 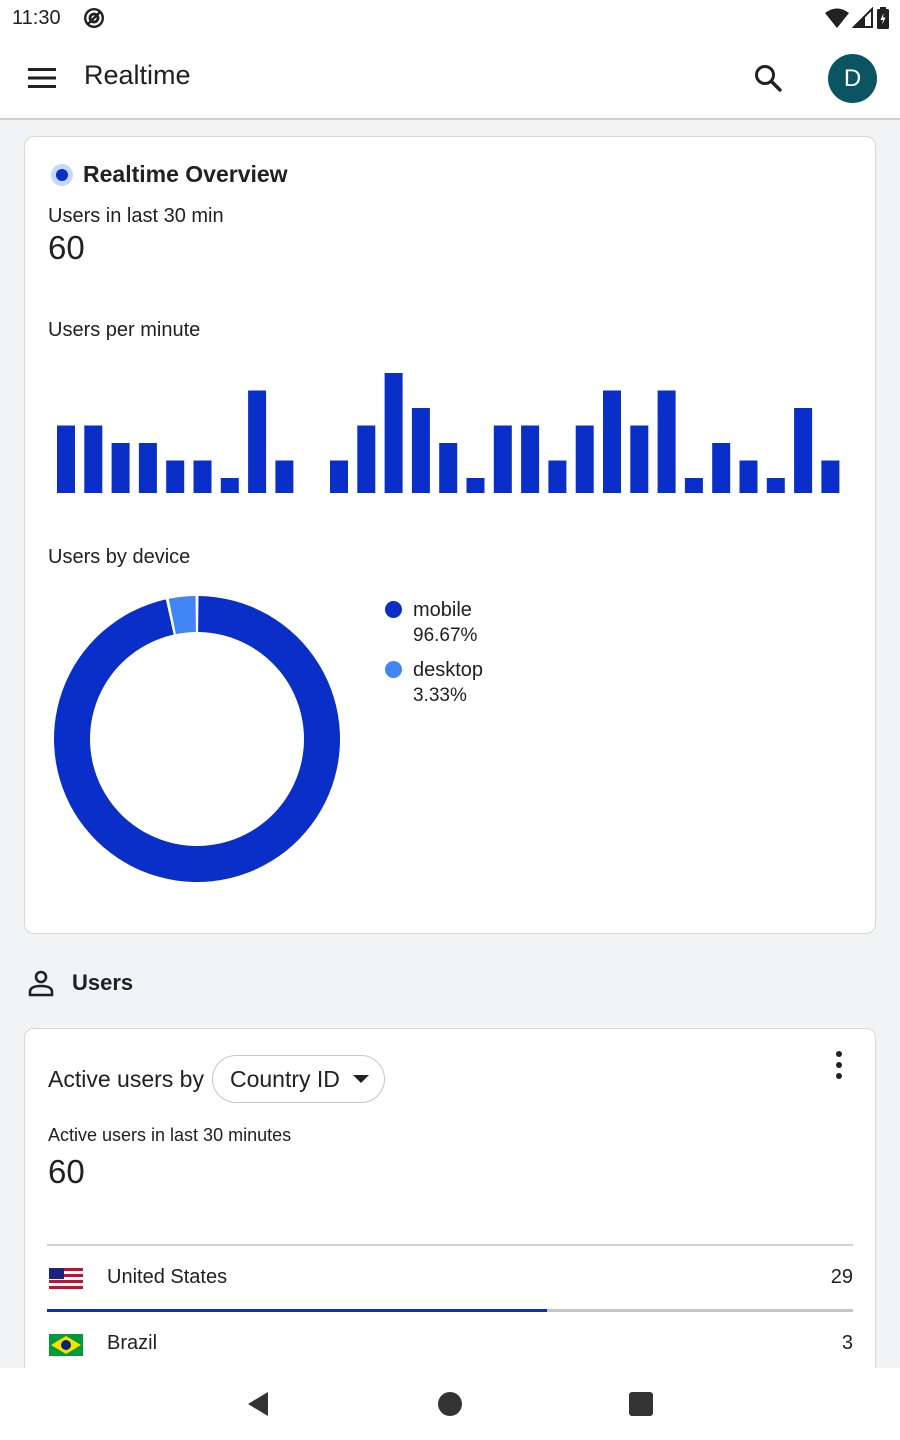 I want to click on legend-label: desktop, so click(x=448, y=670).